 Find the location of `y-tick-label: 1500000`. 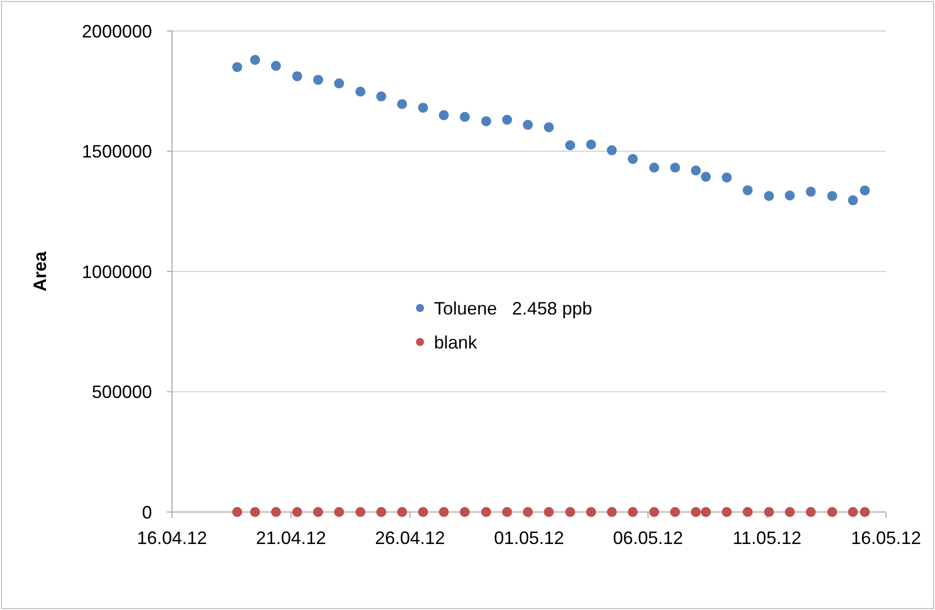

y-tick-label: 1500000 is located at coordinates (117, 152).